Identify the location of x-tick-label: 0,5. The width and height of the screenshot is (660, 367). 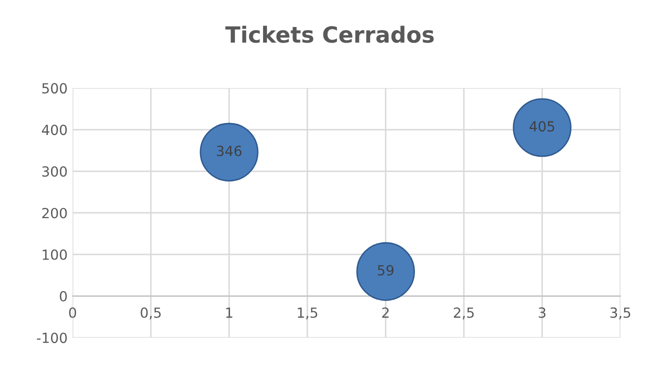
(150, 313).